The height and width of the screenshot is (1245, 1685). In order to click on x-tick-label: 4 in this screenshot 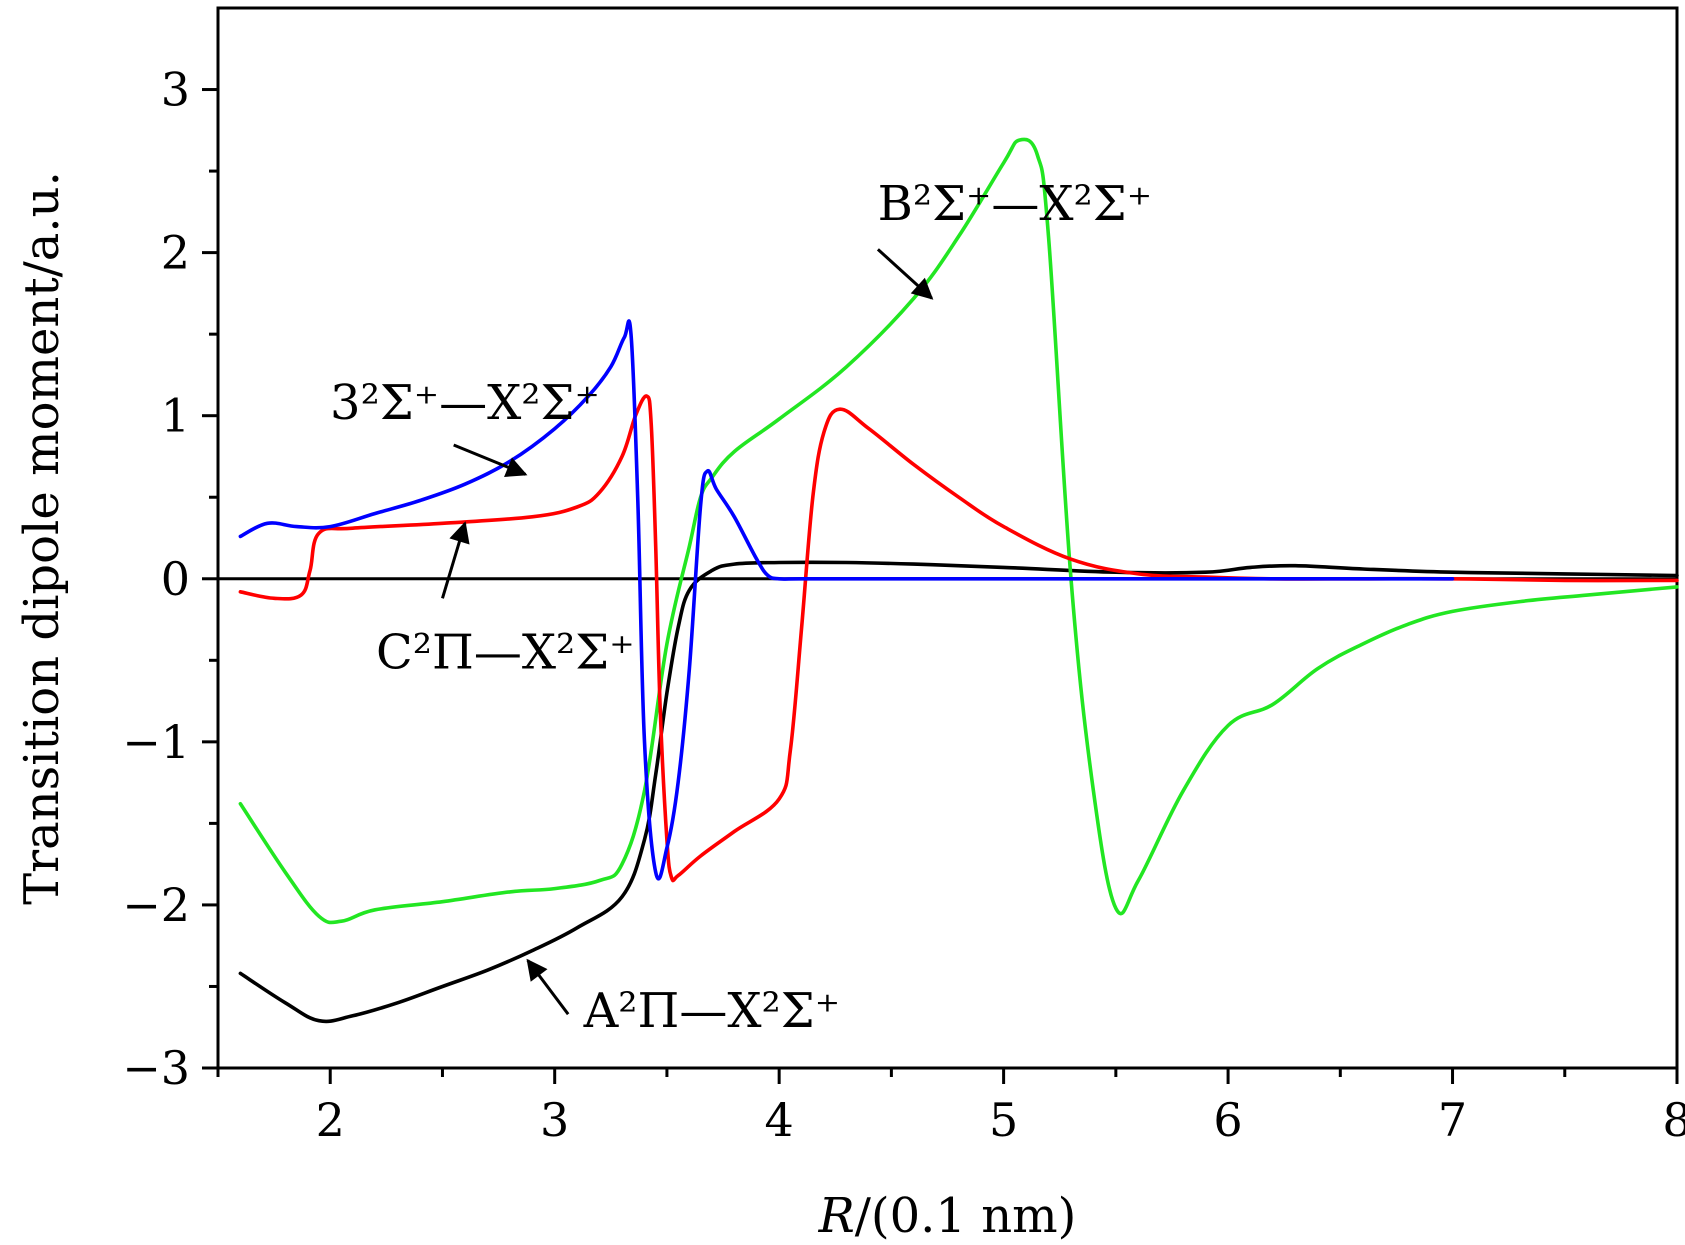, I will do `click(779, 1120)`.